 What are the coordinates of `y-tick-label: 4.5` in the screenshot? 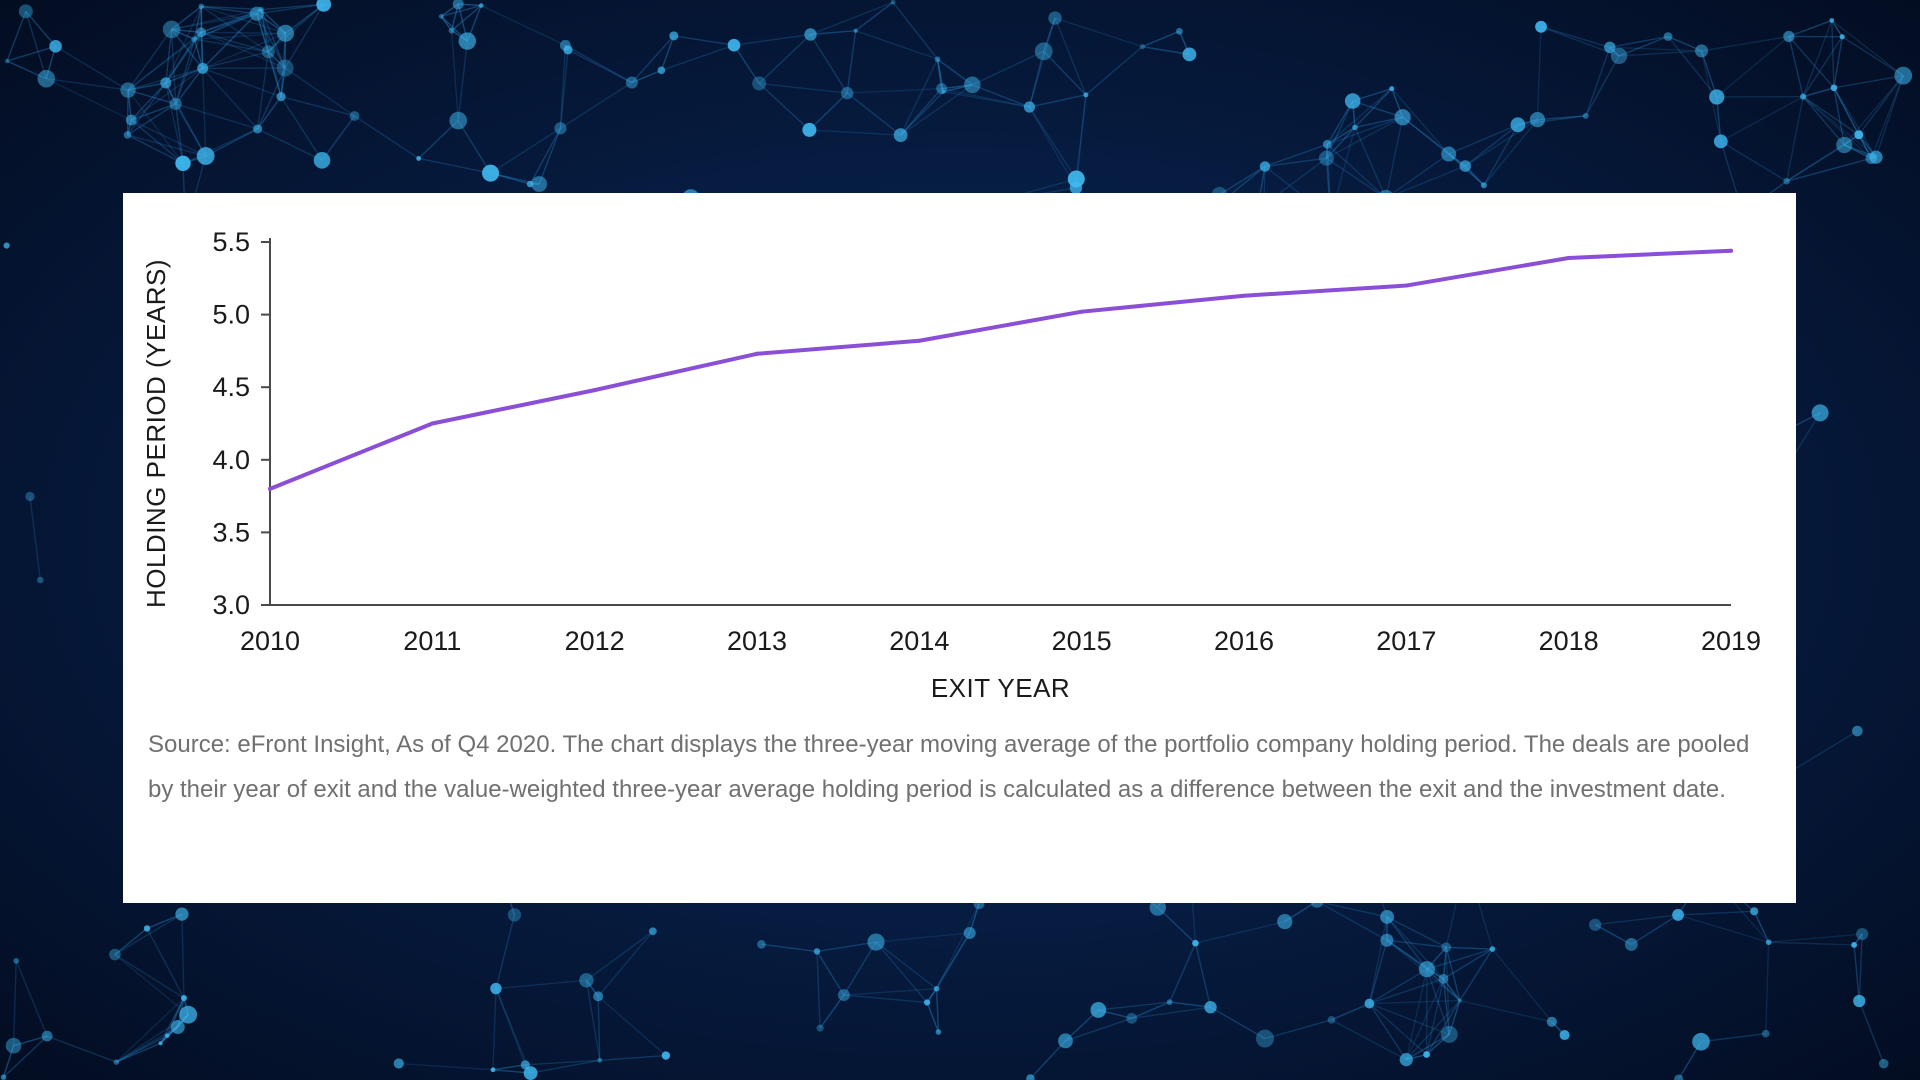 It's located at (231, 387).